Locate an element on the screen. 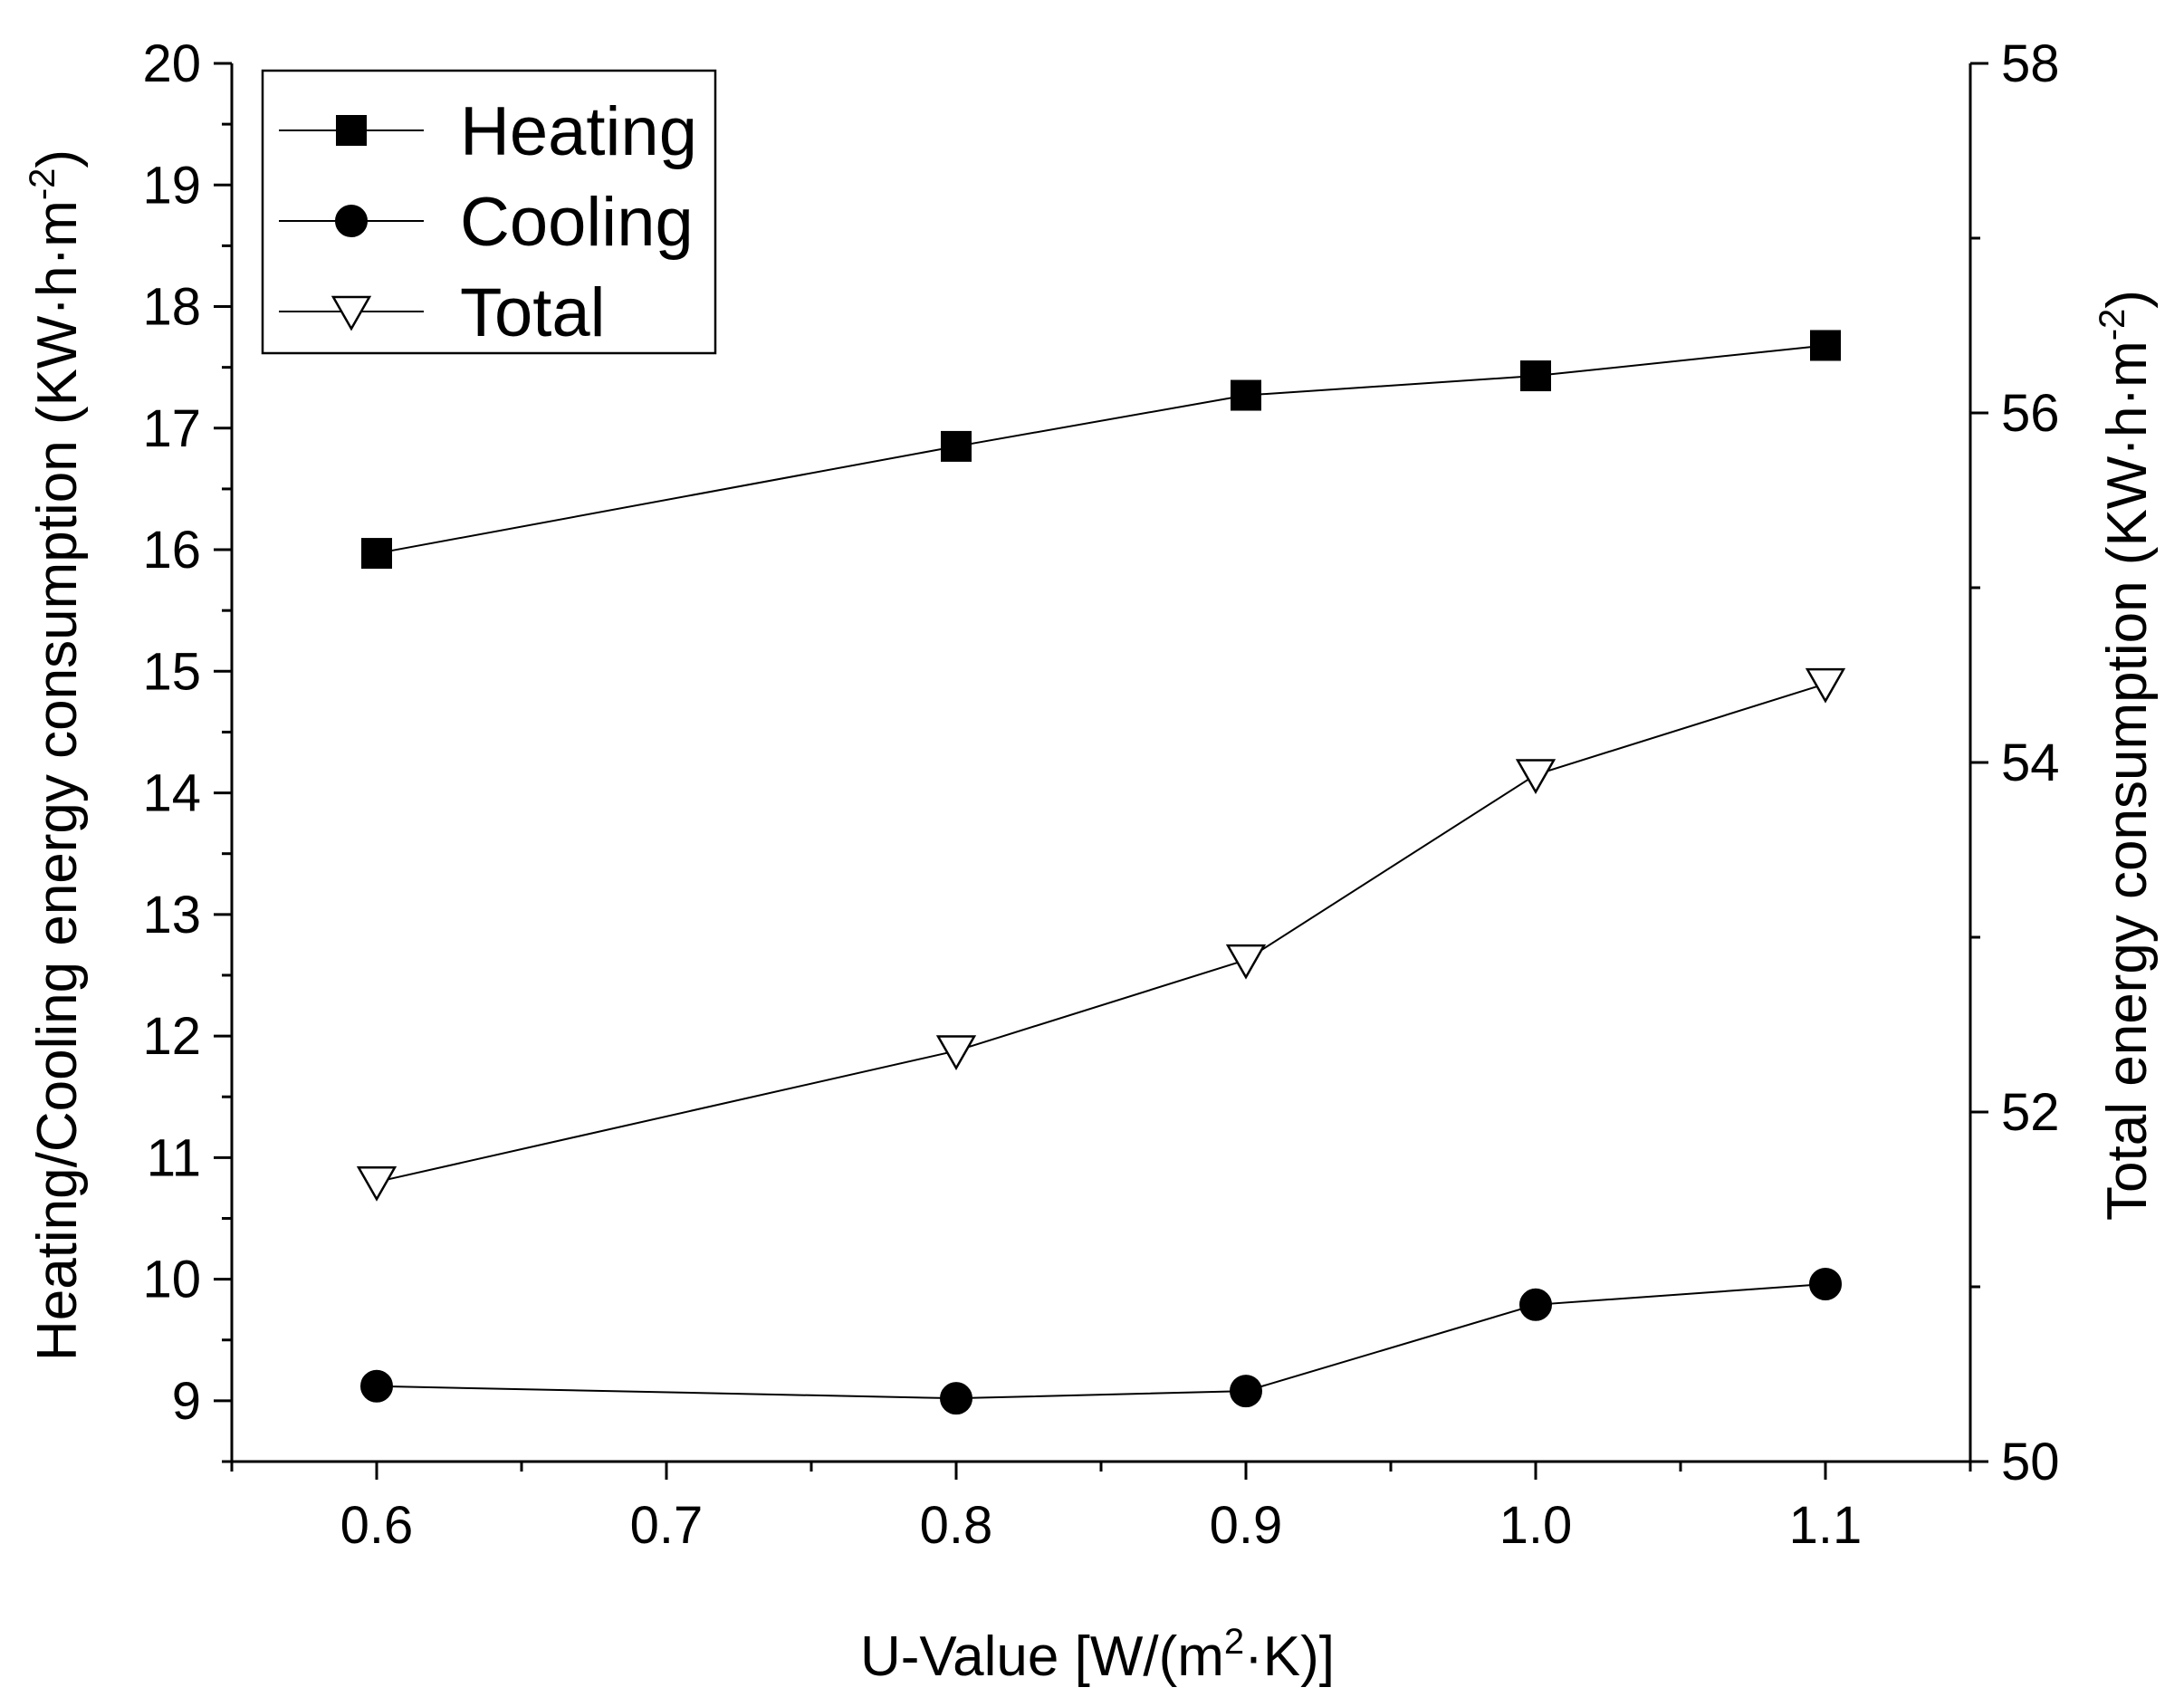 The height and width of the screenshot is (1697, 2184). legend-marker-total is located at coordinates (351, 313).